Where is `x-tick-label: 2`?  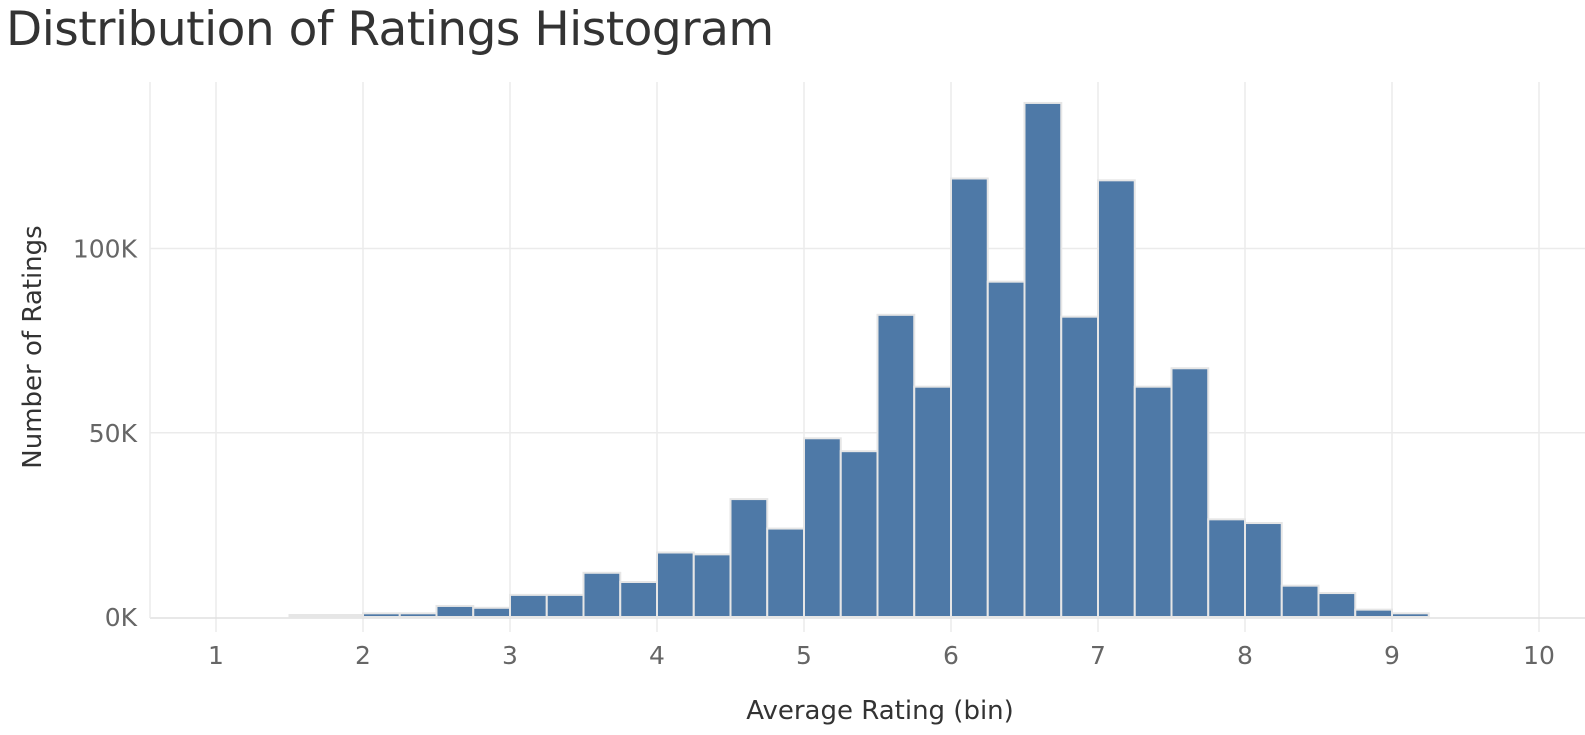
x-tick-label: 2 is located at coordinates (363, 655).